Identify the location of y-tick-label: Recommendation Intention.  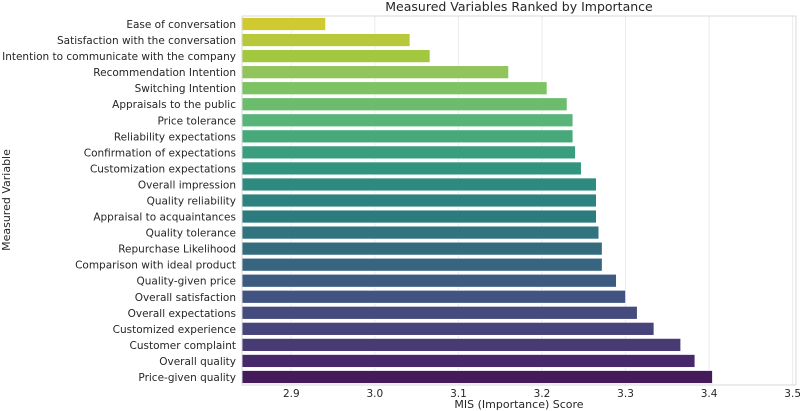
(164, 73).